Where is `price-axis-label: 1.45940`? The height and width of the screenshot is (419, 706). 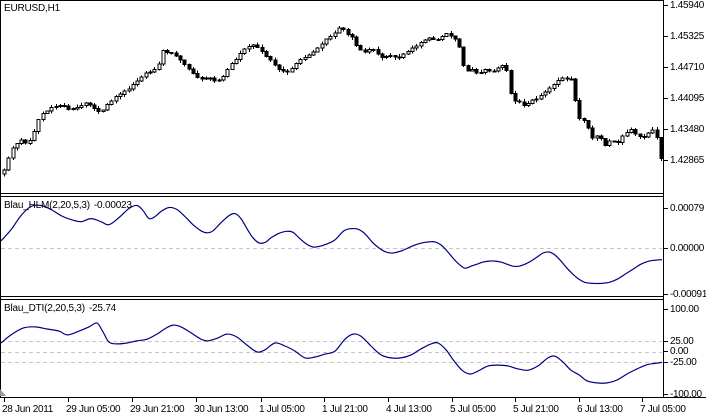 price-axis-label: 1.45940 is located at coordinates (687, 5).